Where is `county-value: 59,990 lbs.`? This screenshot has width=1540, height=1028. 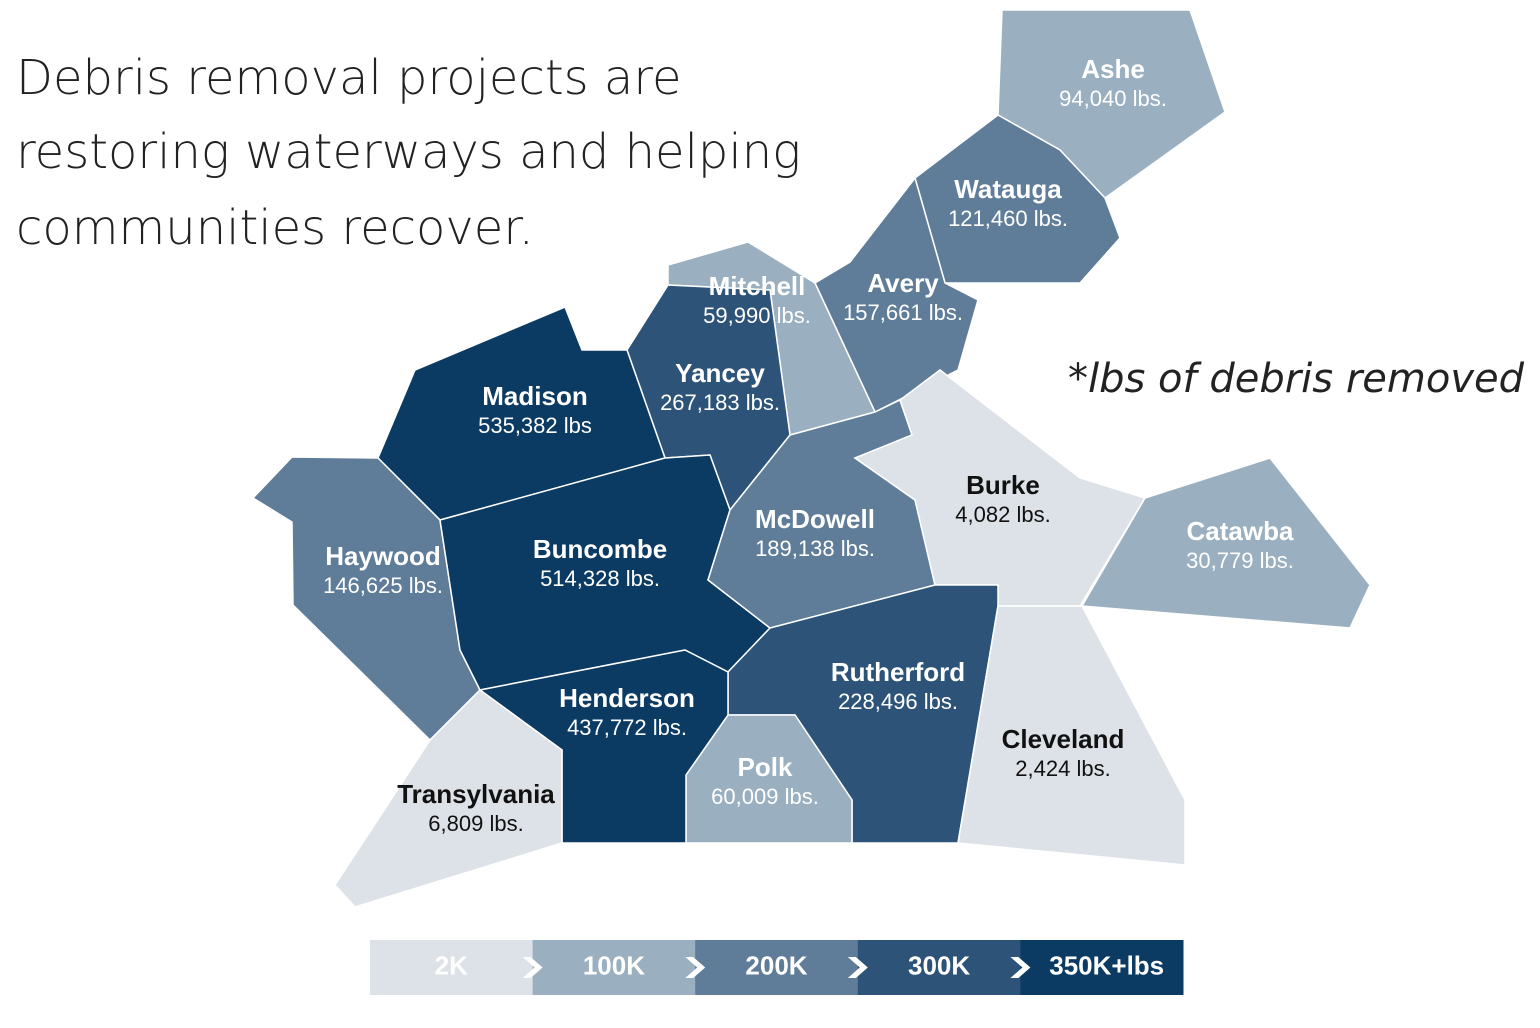 county-value: 59,990 lbs. is located at coordinates (757, 315).